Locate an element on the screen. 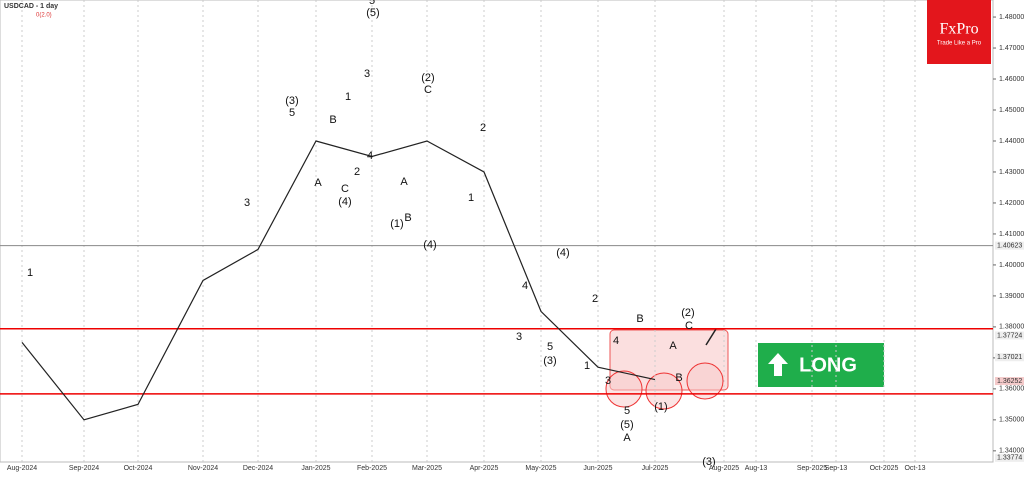  x-tick-label: Oct-13 is located at coordinates (914, 468).